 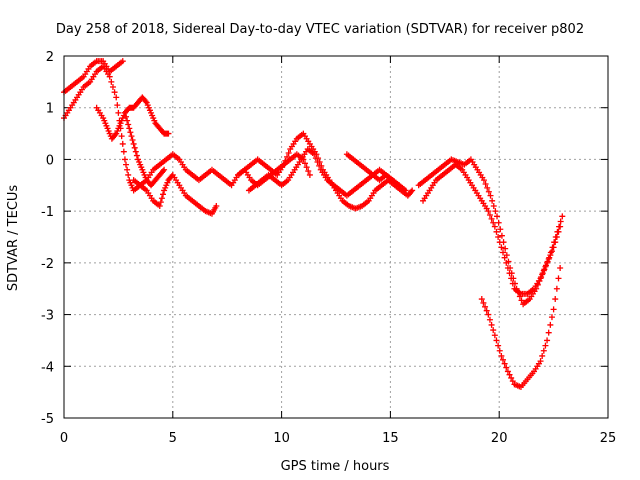 I want to click on y-tick-label: -4, so click(x=47, y=367).